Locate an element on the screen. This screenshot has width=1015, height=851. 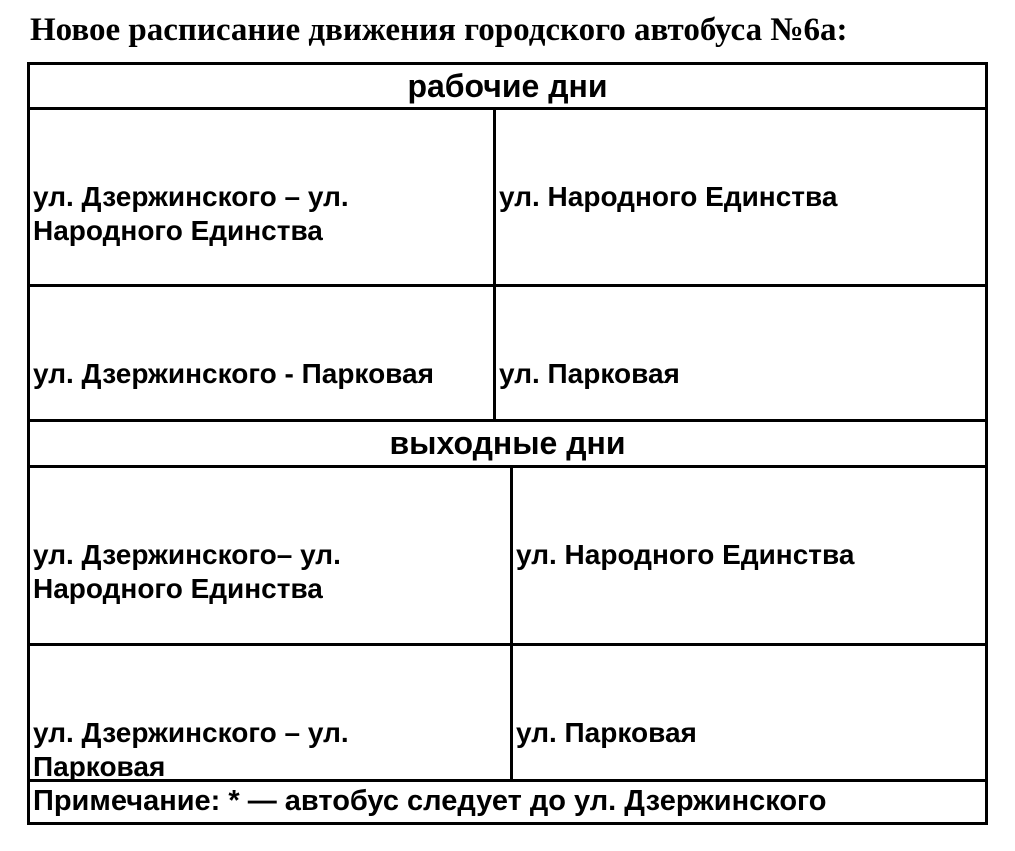
section-header-workdays: рабочие дни is located at coordinates (507, 87).